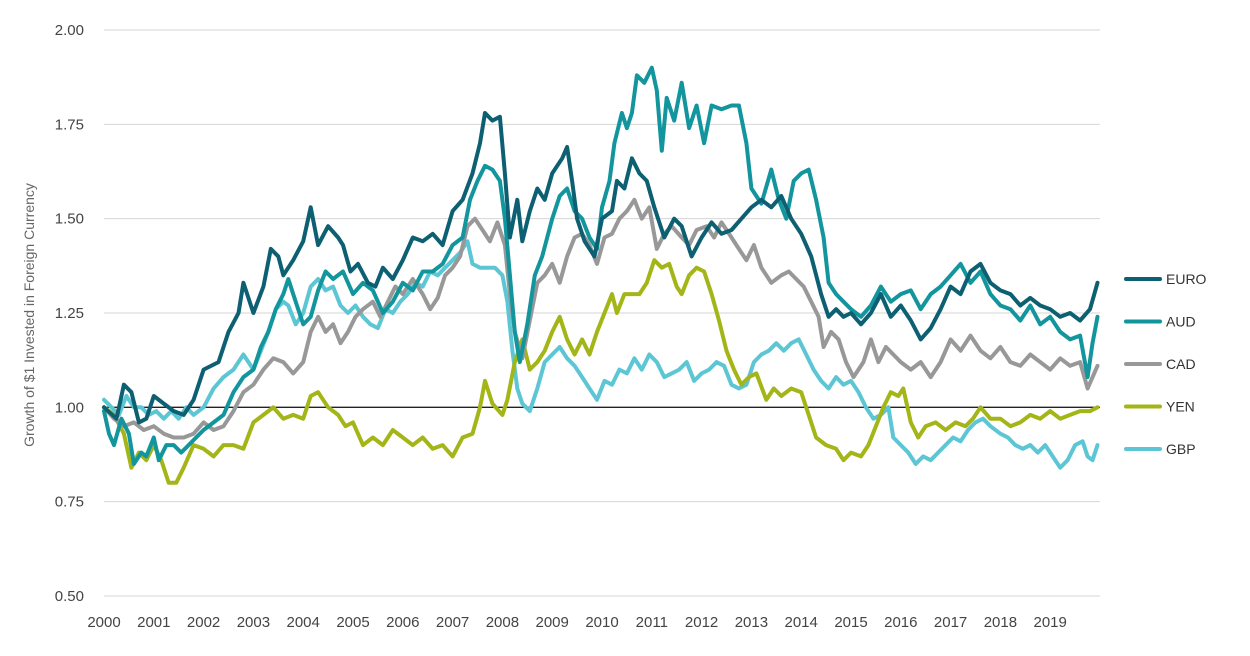 The image size is (1250, 656). I want to click on x-tick-label: 2018, so click(1000, 622).